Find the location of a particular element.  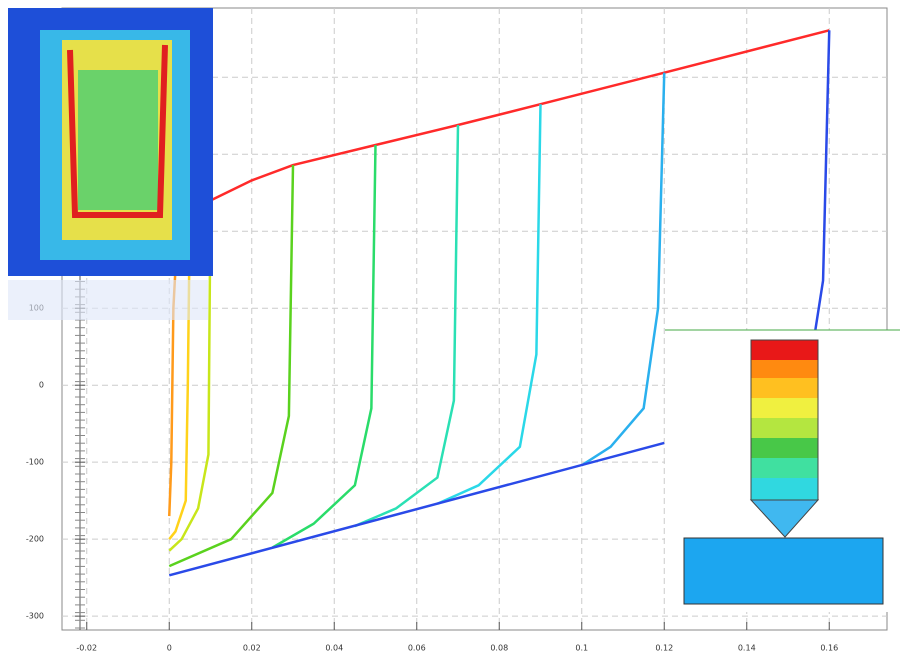

x-tick-label: 0.12 is located at coordinates (664, 648).